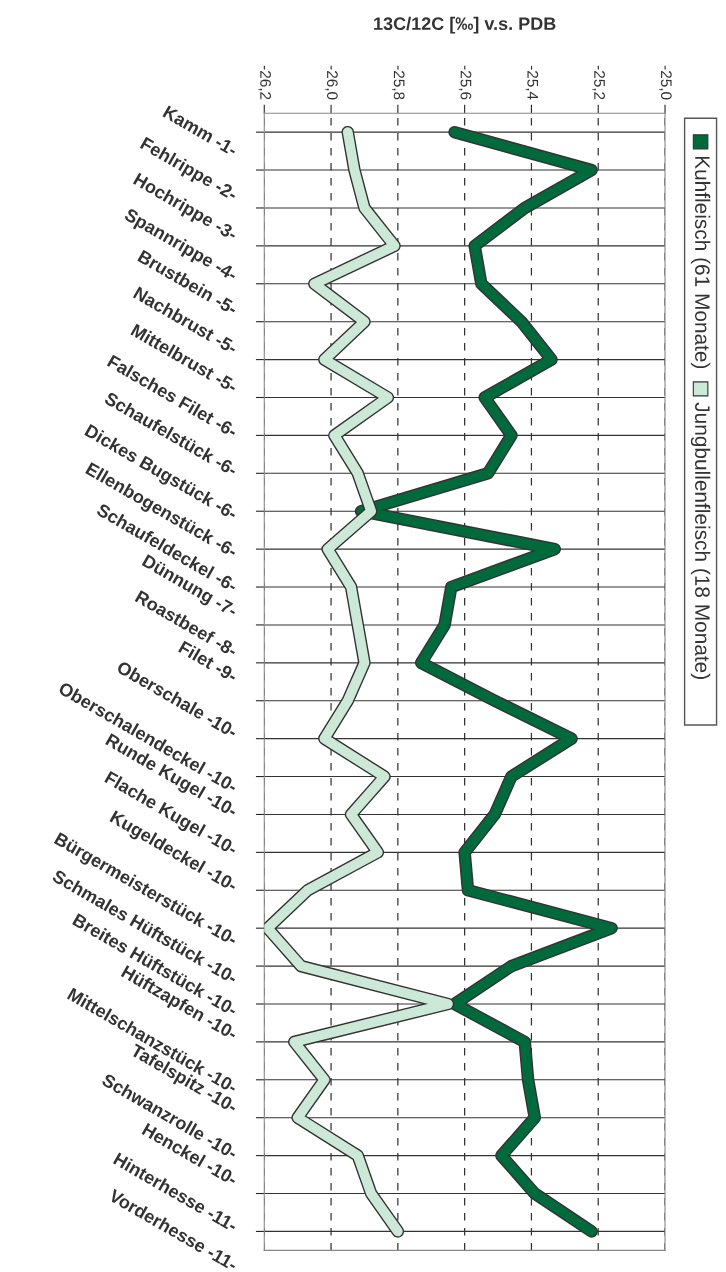  I want to click on x-tick-label: -25,8, so click(398, 82).